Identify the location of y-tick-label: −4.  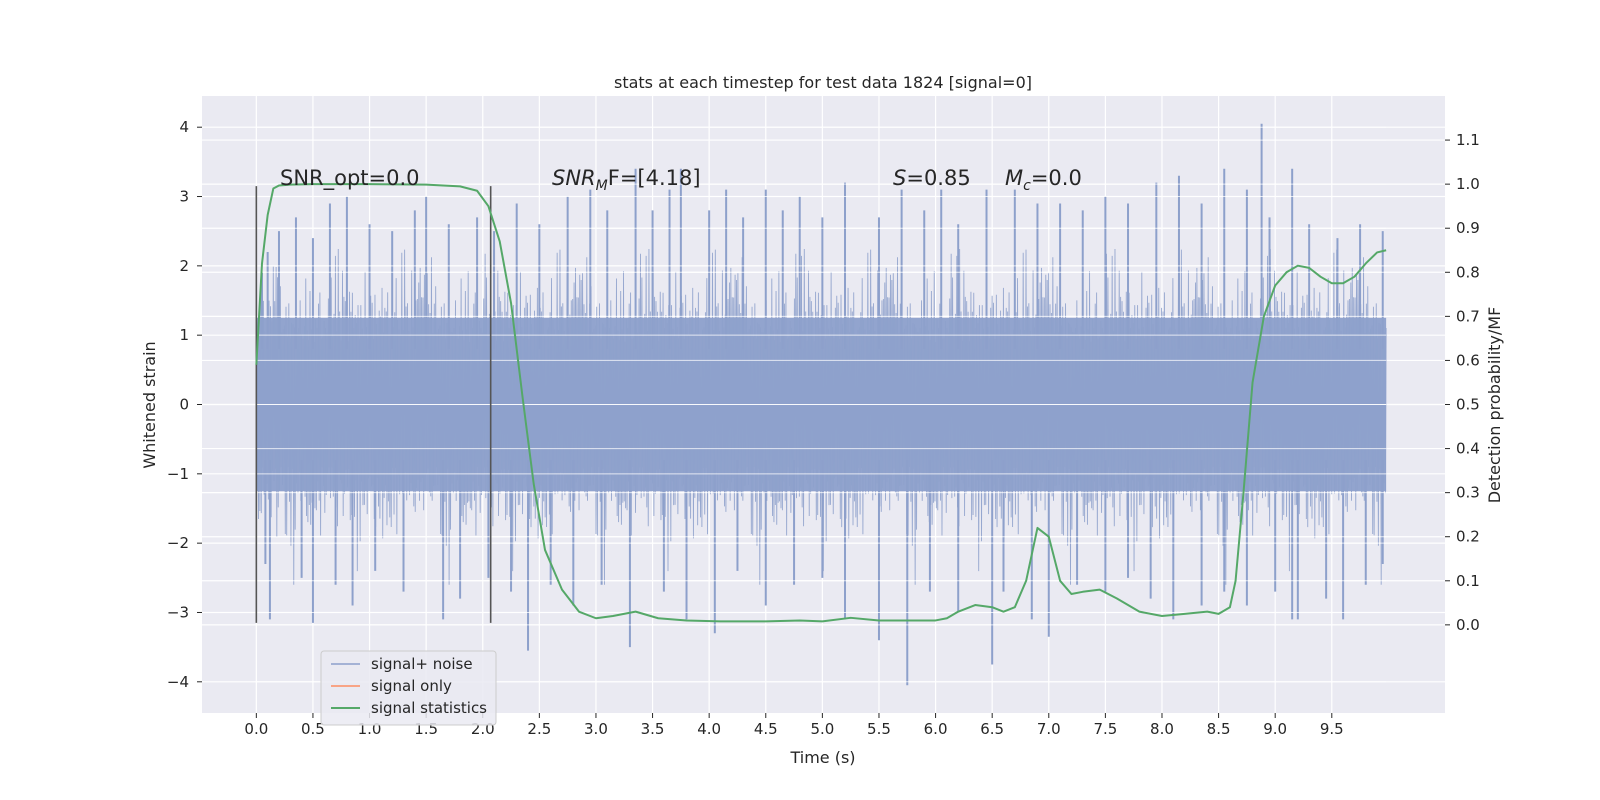
(178, 682).